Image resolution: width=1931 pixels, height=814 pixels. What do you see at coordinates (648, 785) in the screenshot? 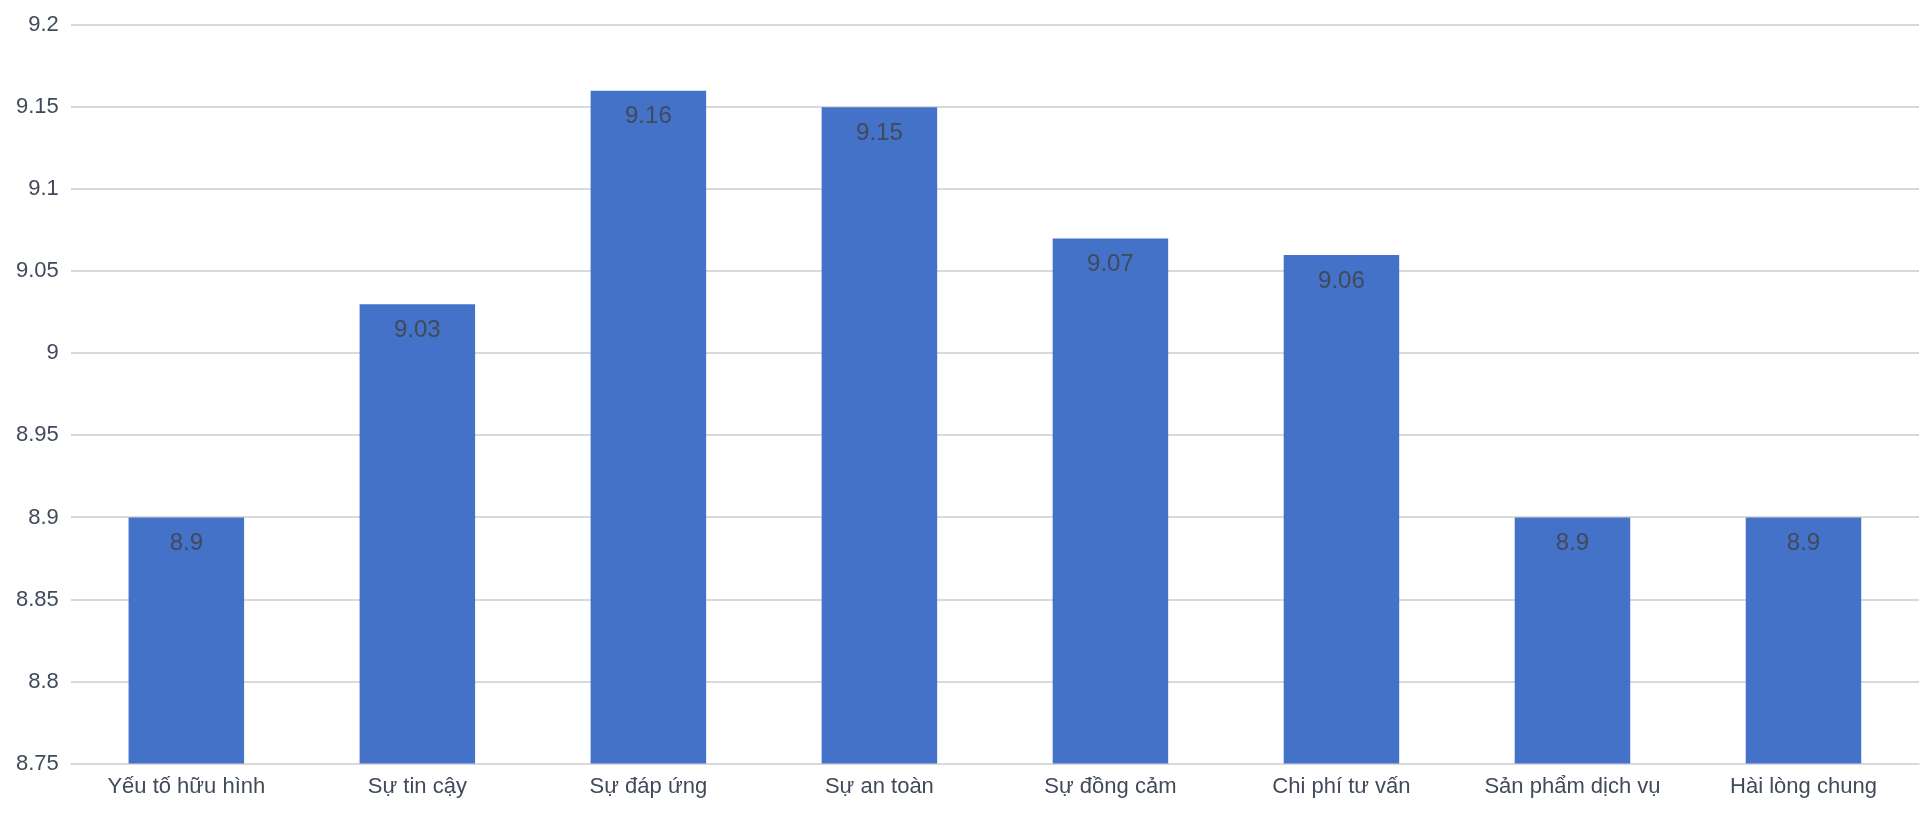
I see `x-tick-label: Sự đáp ứng` at bounding box center [648, 785].